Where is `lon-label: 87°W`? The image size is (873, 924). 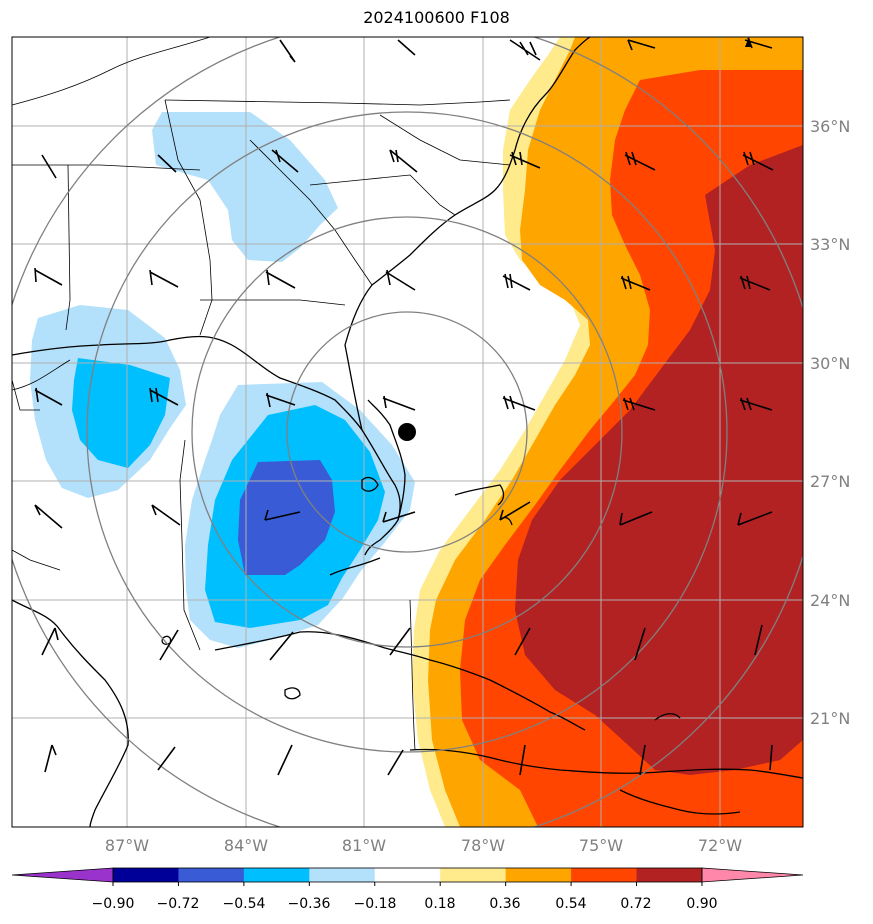
lon-label: 87°W is located at coordinates (127, 845).